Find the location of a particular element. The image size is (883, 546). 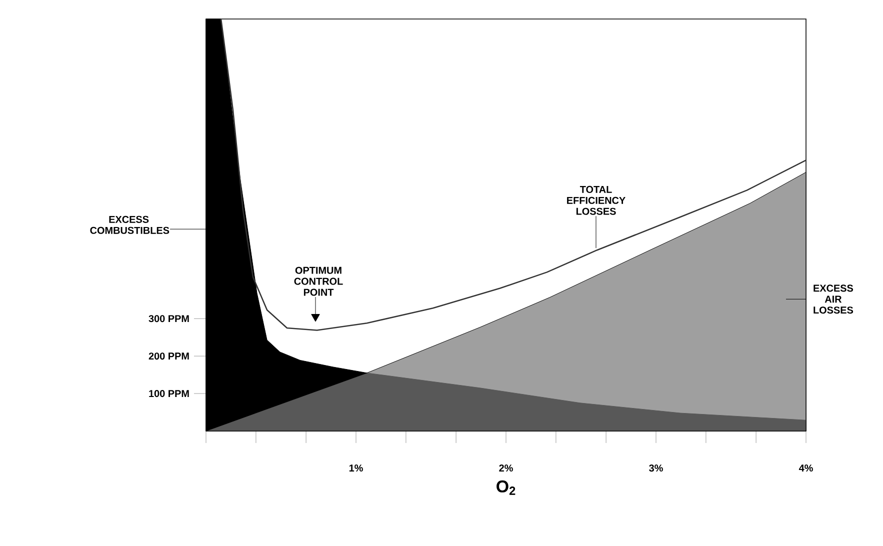

x-tick-label: 3% is located at coordinates (656, 468).